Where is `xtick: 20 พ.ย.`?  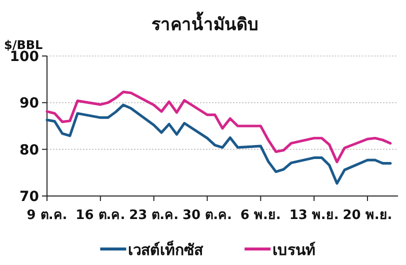 xtick: 20 พ.ย. is located at coordinates (367, 215).